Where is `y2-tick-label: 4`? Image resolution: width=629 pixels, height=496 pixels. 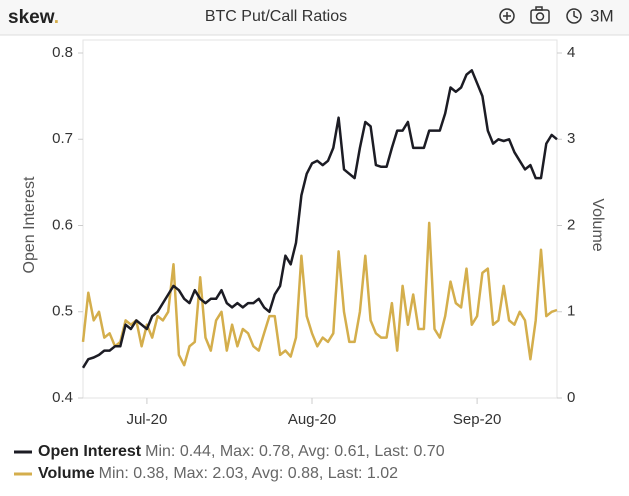 y2-tick-label: 4 is located at coordinates (571, 52).